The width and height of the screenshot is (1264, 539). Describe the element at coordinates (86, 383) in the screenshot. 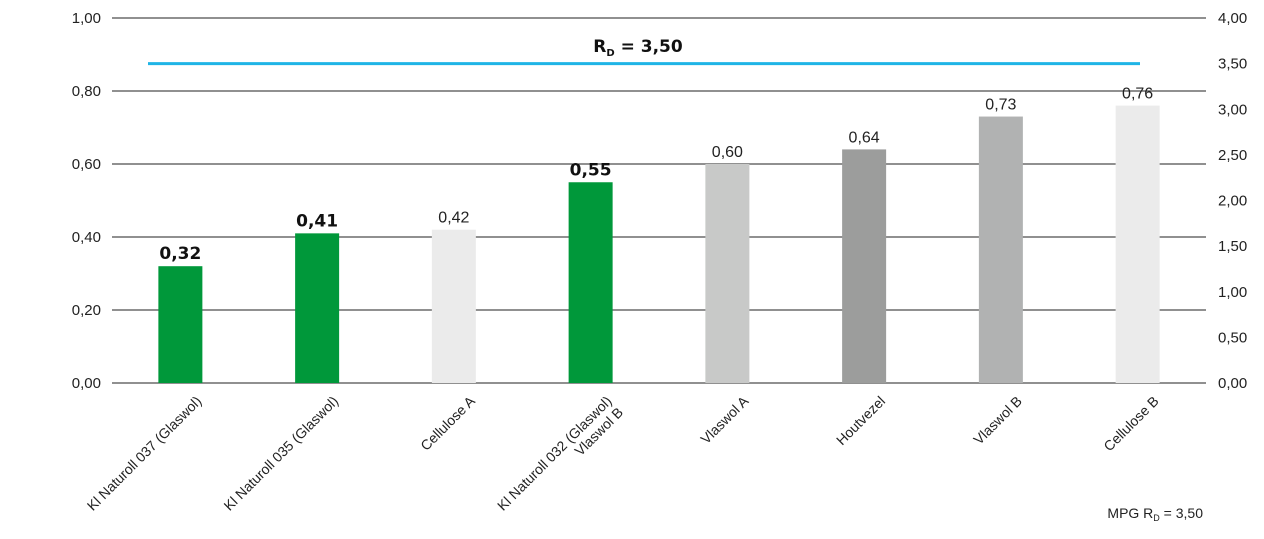

I see `y-tick-label: 0,00` at that location.